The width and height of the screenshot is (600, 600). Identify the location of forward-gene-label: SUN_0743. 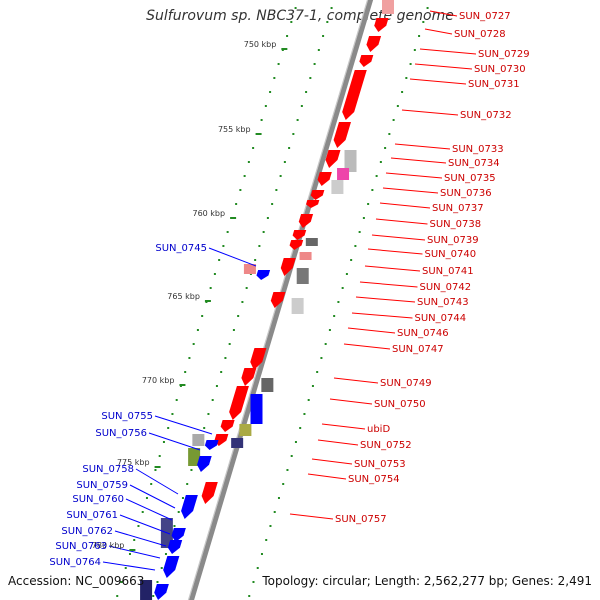
(443, 302).